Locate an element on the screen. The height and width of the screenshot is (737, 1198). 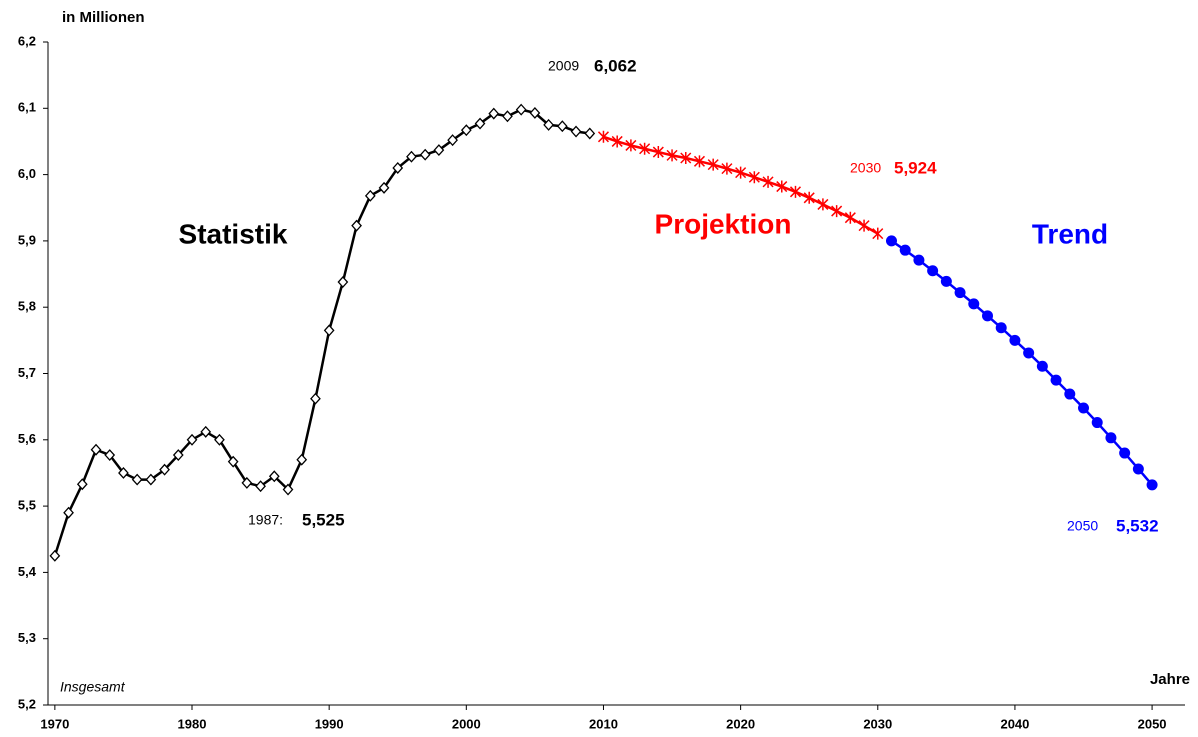
y-axis-label: in Millionen is located at coordinates (103, 17).